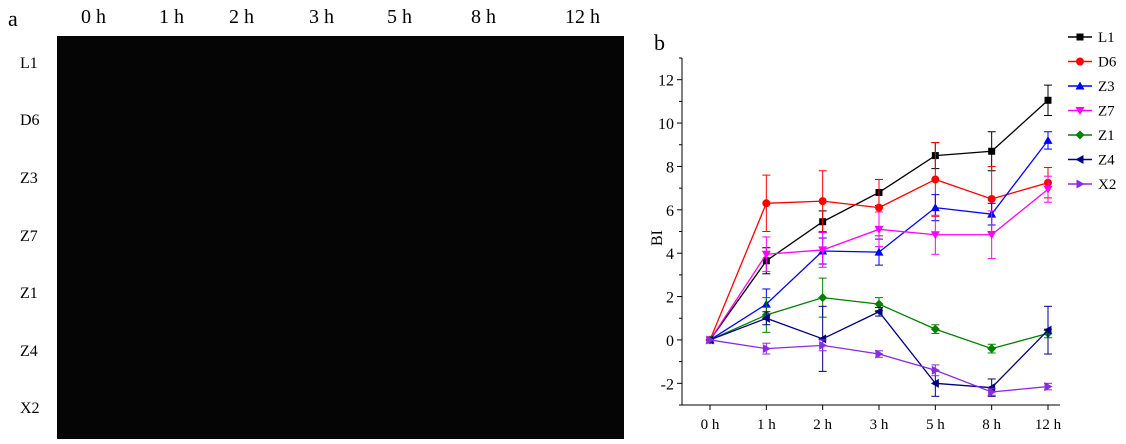 The image size is (1126, 444). Describe the element at coordinates (667, 384) in the screenshot. I see `y-tick-label: -2` at that location.